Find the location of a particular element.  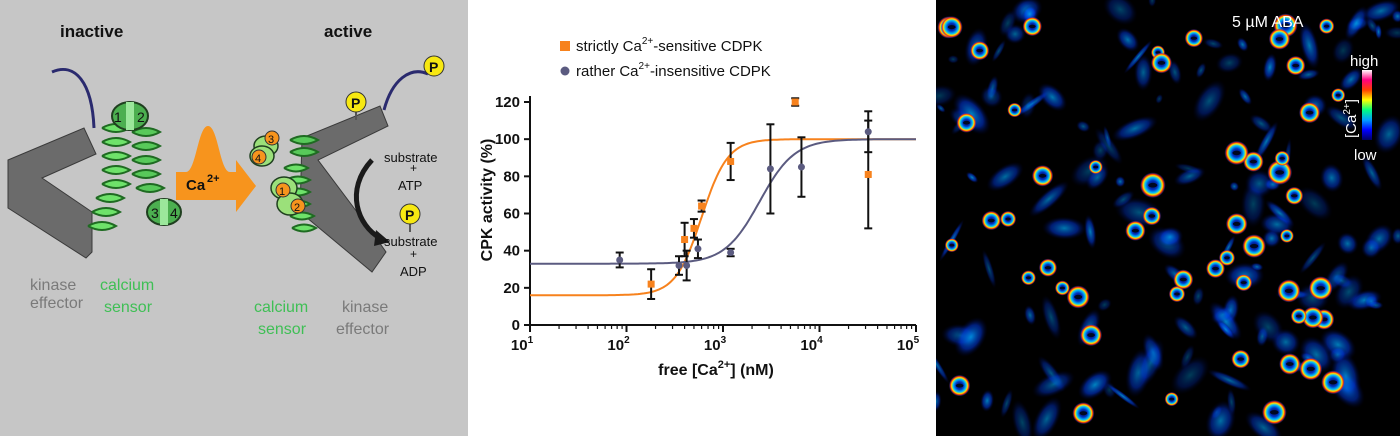

colorbar-title: [Ca2+] is located at coordinates (1351, 118).